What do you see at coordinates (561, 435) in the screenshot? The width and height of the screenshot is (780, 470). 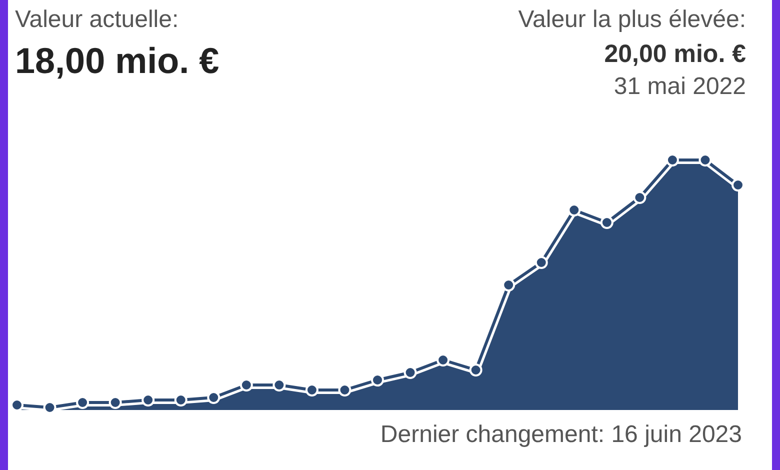 I see `text: Dernier changement: 16 juin 2023` at bounding box center [561, 435].